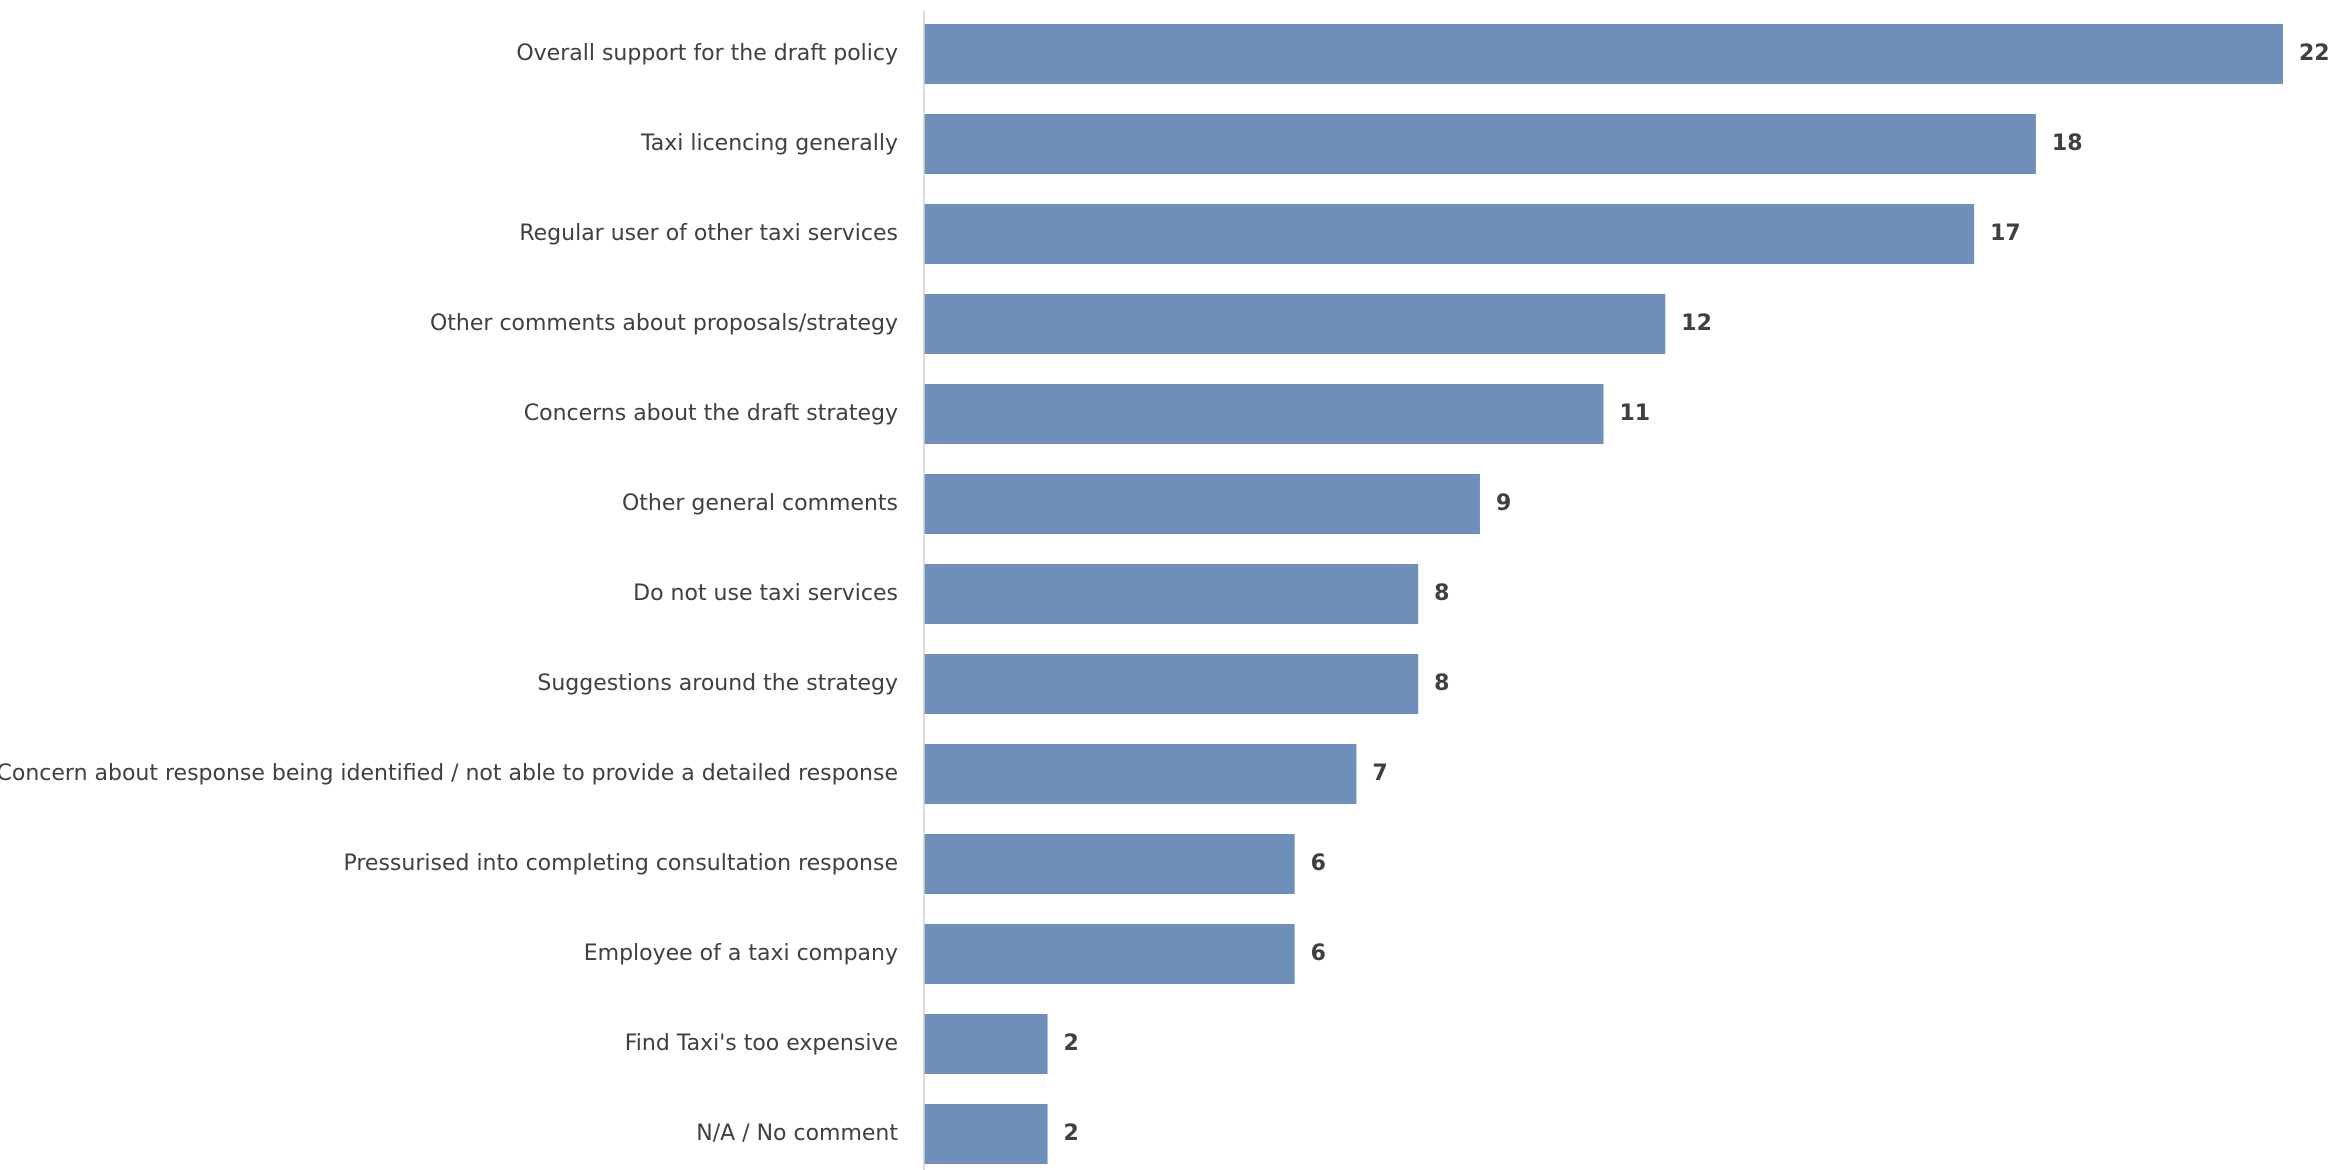 The width and height of the screenshot is (2331, 1170). What do you see at coordinates (664, 323) in the screenshot?
I see `category-label-3: Other comments about proposals/strategy` at bounding box center [664, 323].